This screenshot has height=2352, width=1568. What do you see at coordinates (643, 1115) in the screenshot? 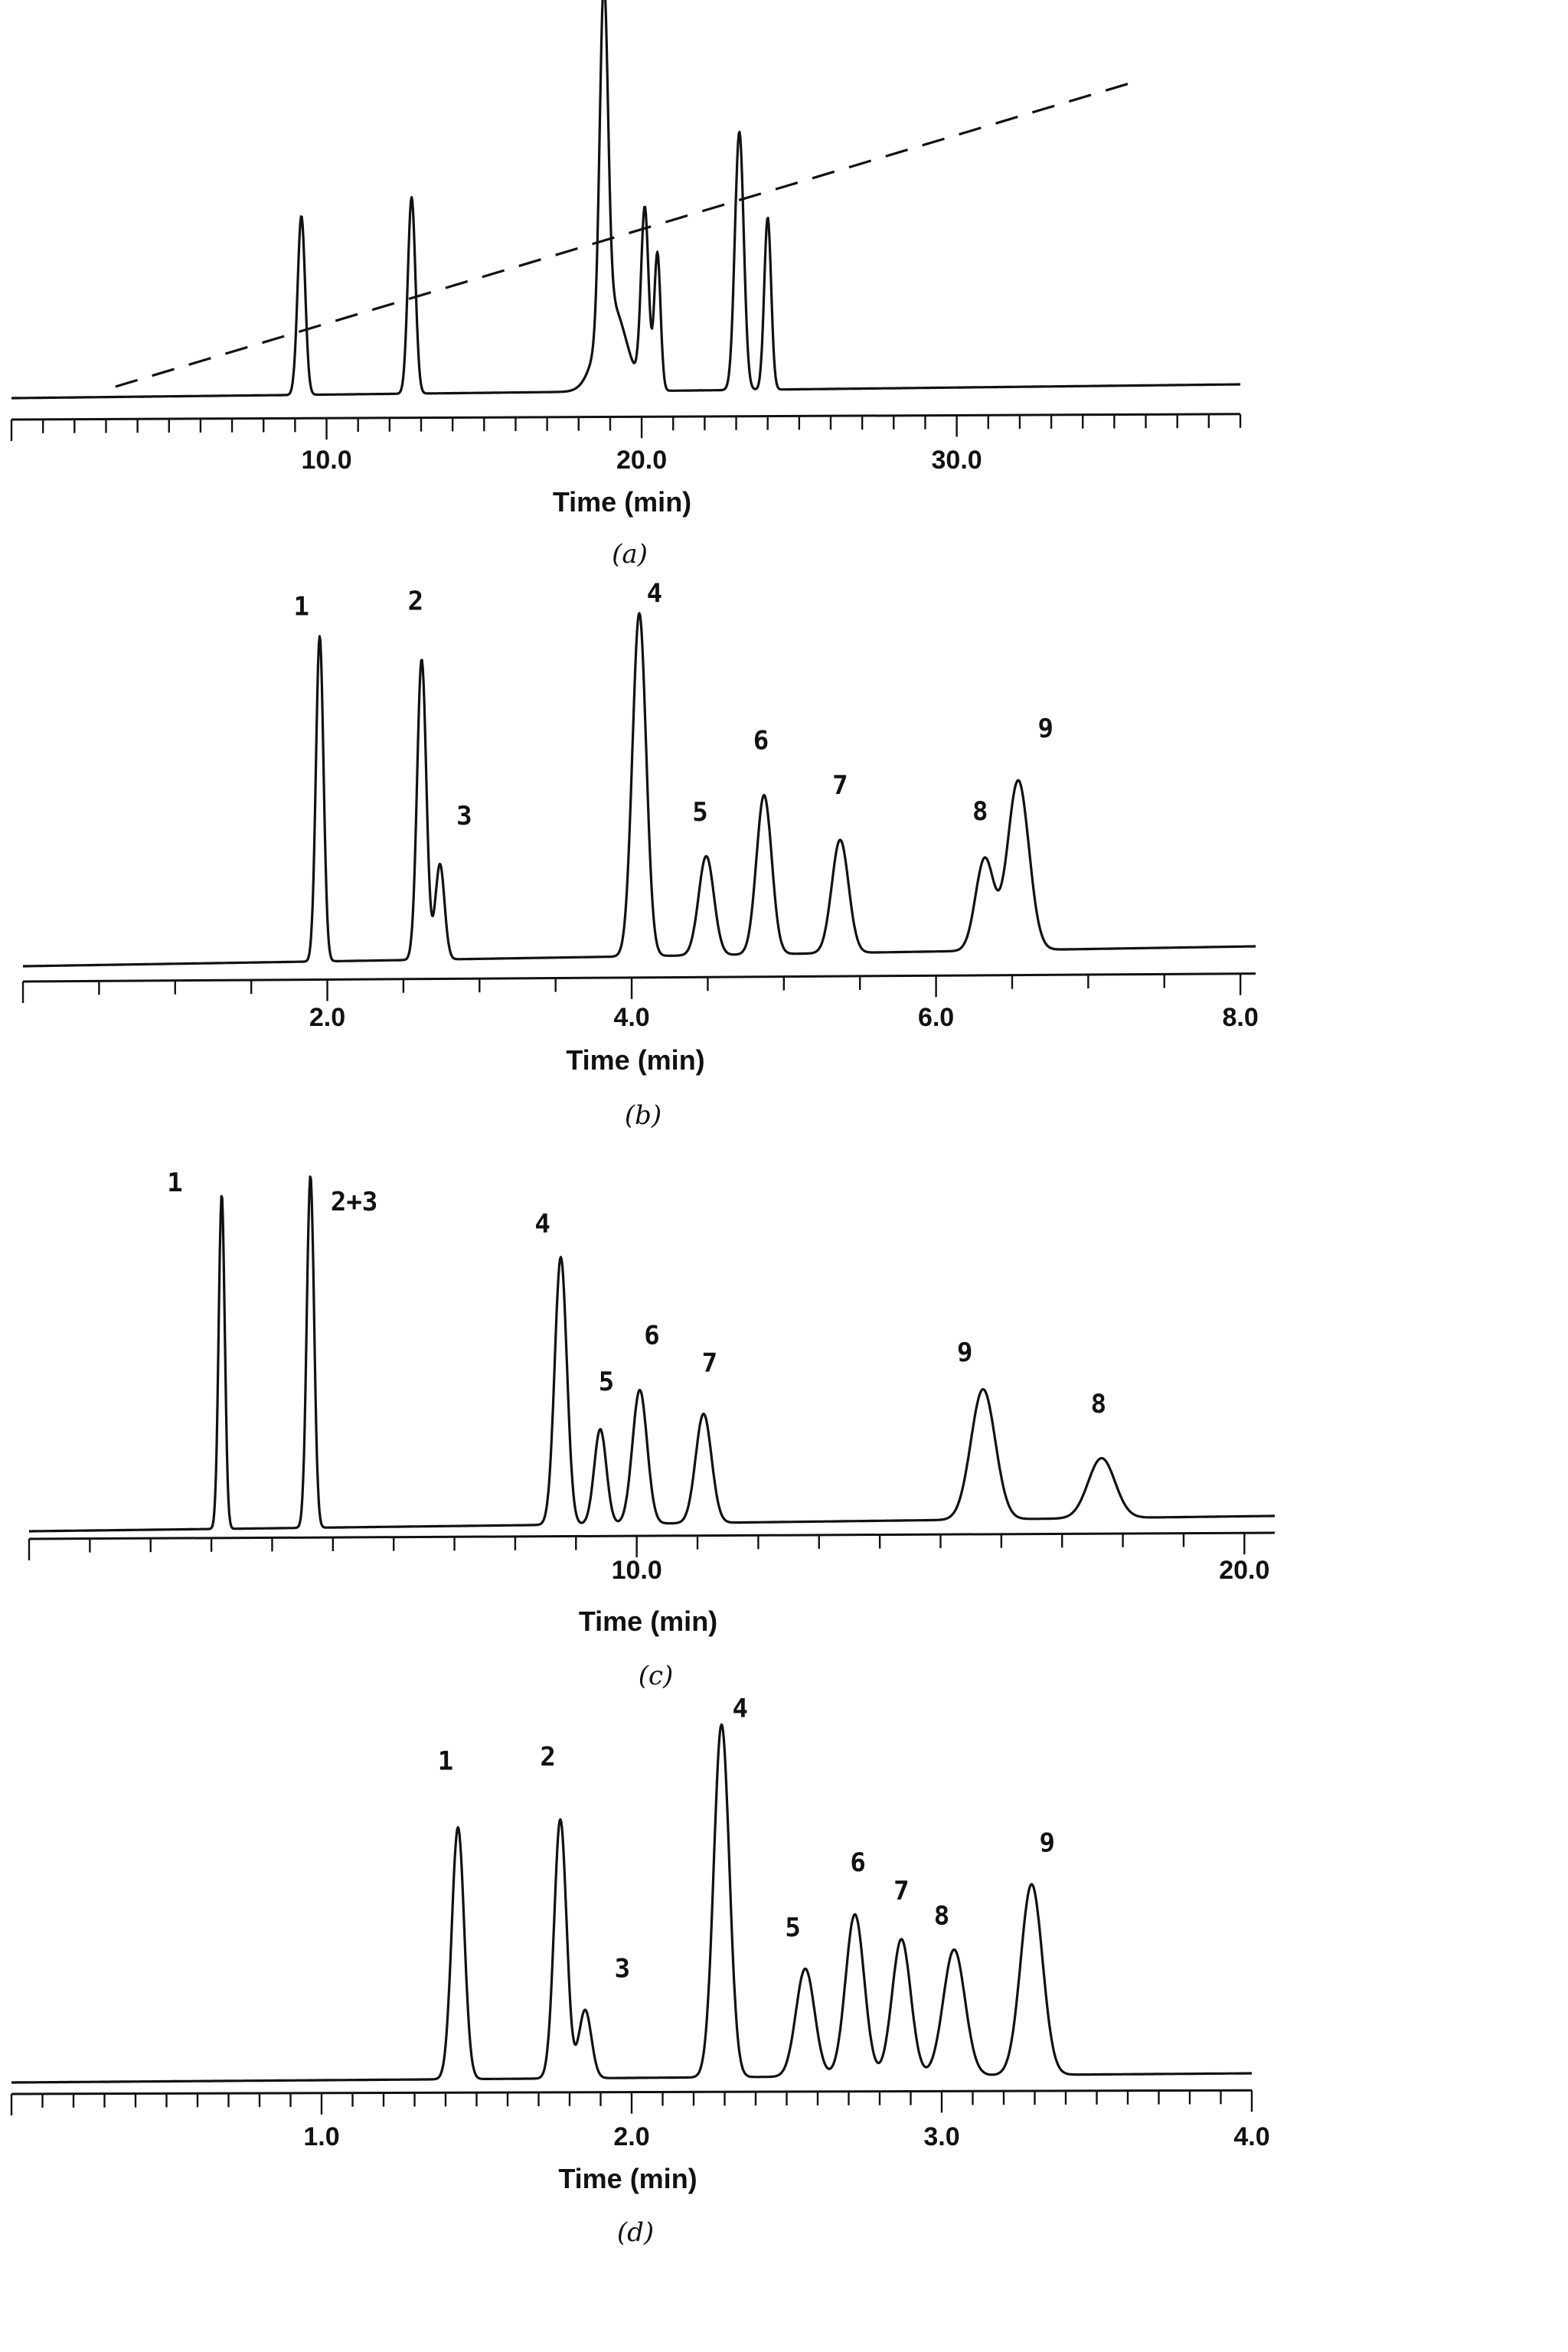
I see `panel-caption: (b)` at bounding box center [643, 1115].